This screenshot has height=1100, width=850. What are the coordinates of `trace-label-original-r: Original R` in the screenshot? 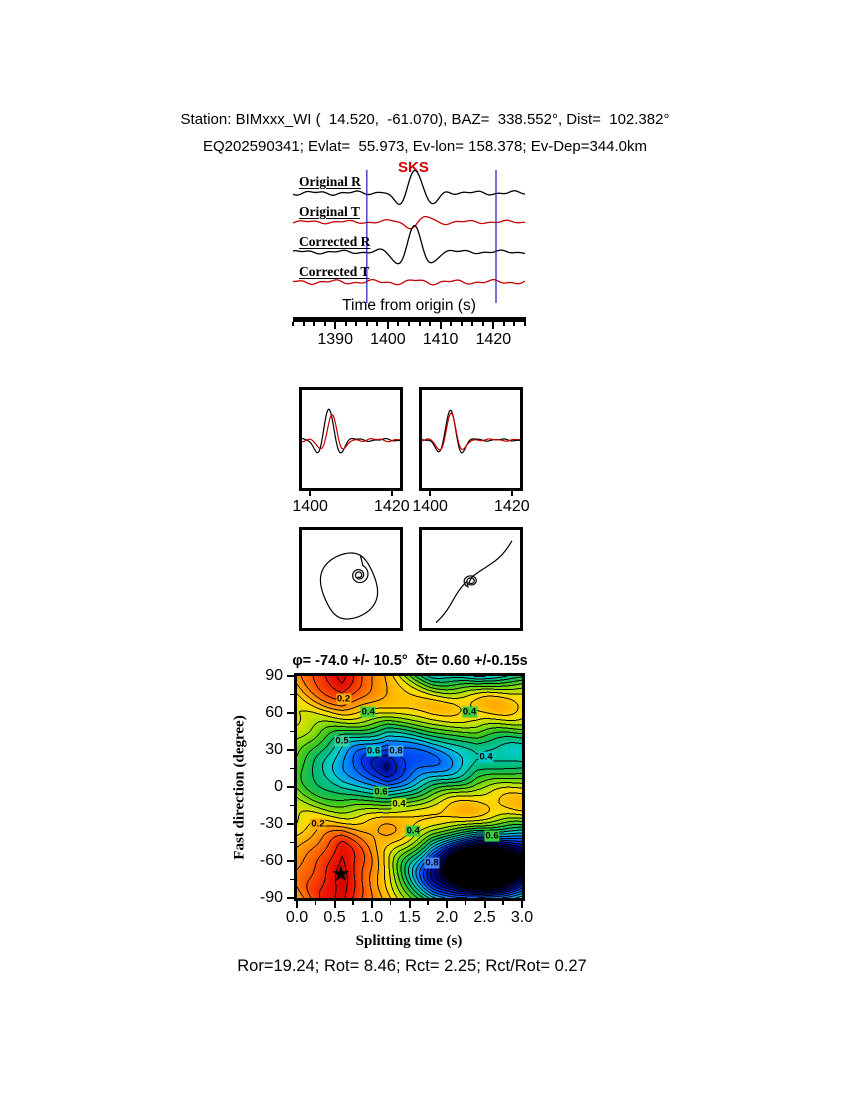 It's located at (330, 181).